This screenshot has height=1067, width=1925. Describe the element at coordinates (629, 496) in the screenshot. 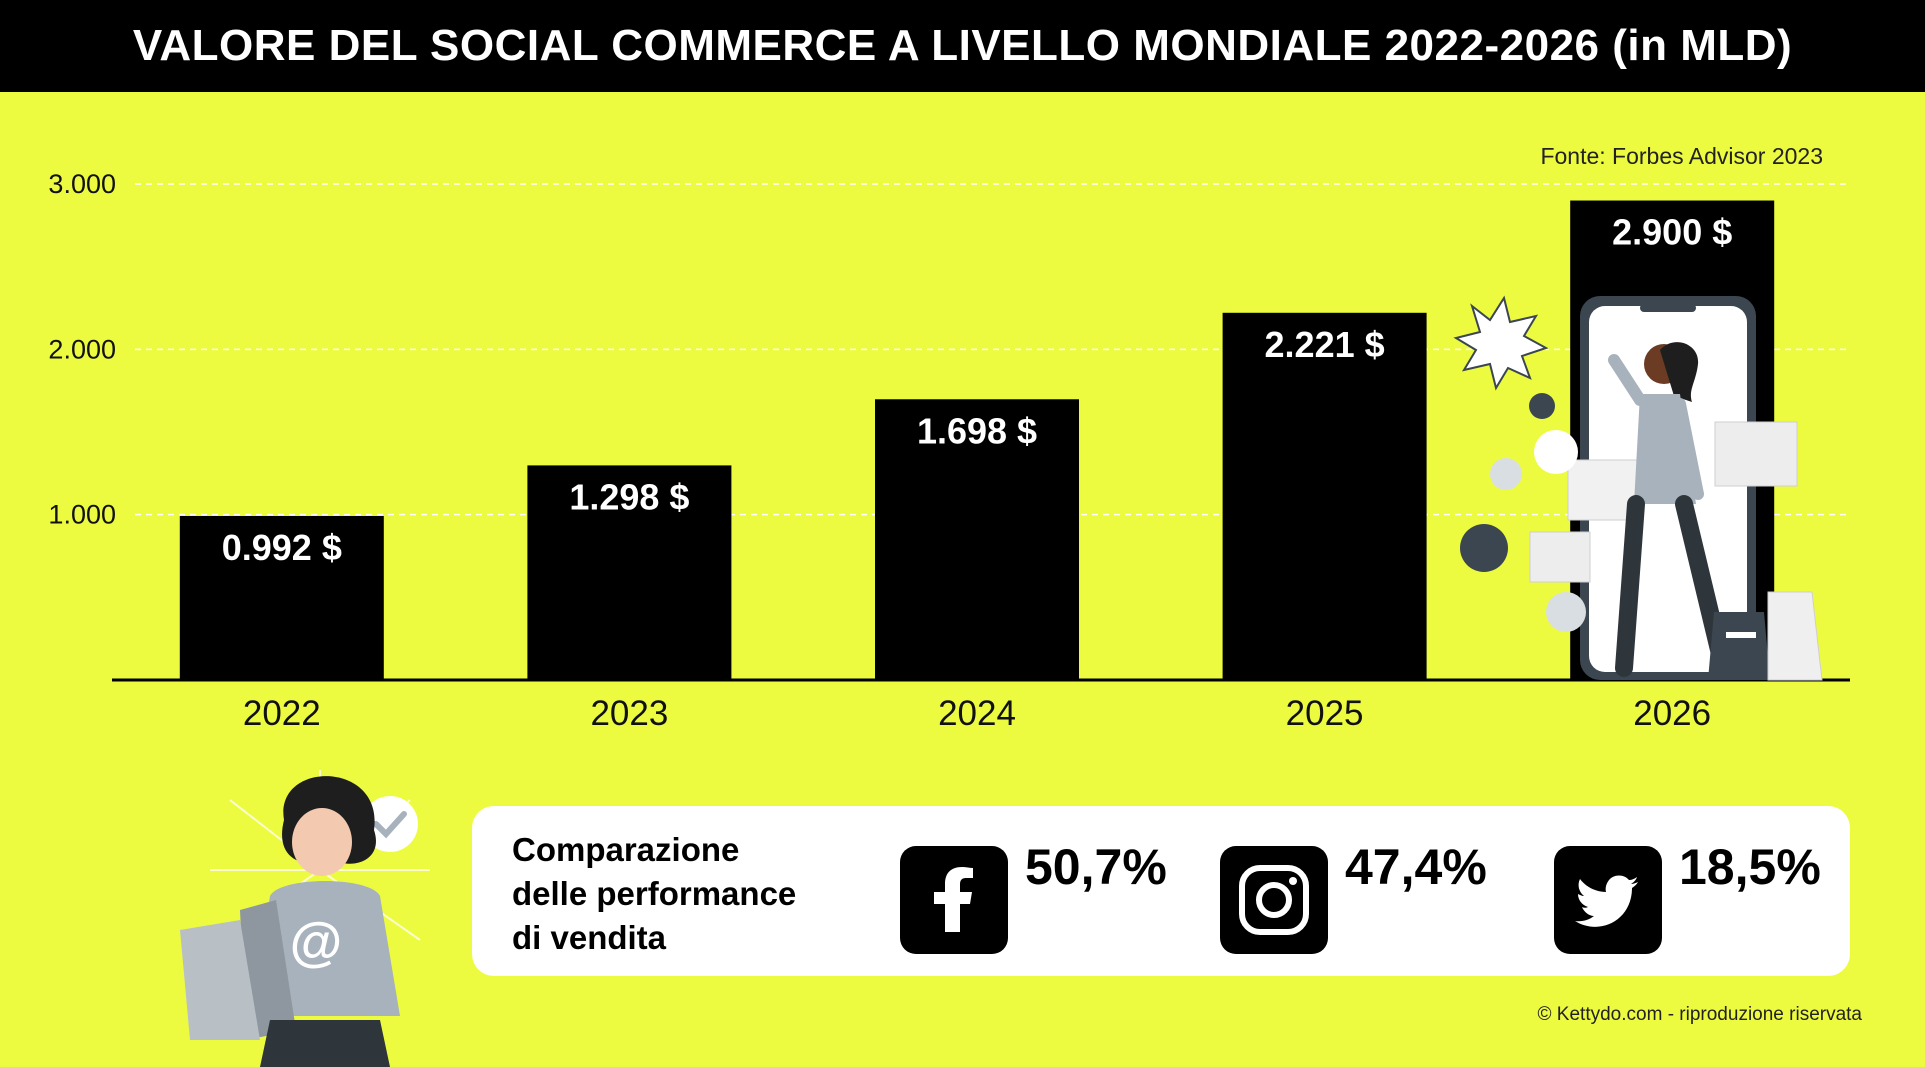

I see `bar-value-label-2023: 1.298 $` at that location.